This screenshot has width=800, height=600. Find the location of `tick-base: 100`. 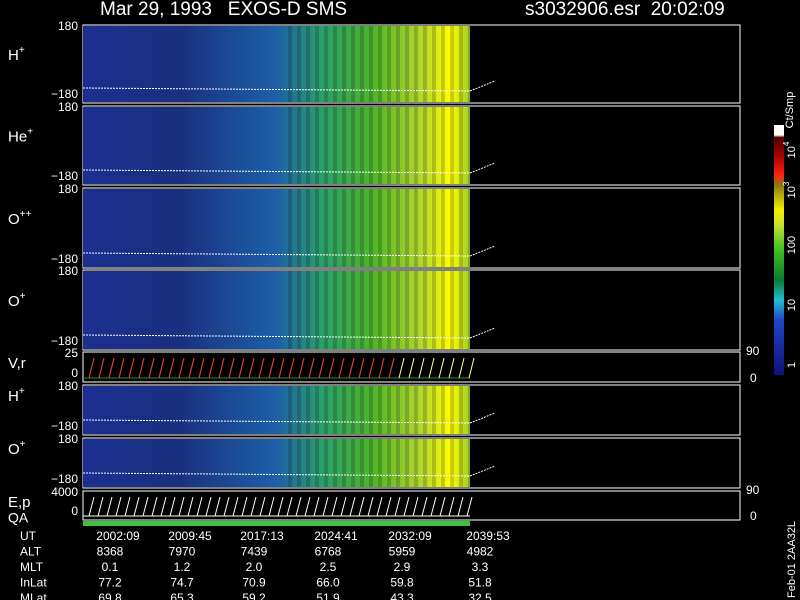

tick-base: 100 is located at coordinates (792, 245).